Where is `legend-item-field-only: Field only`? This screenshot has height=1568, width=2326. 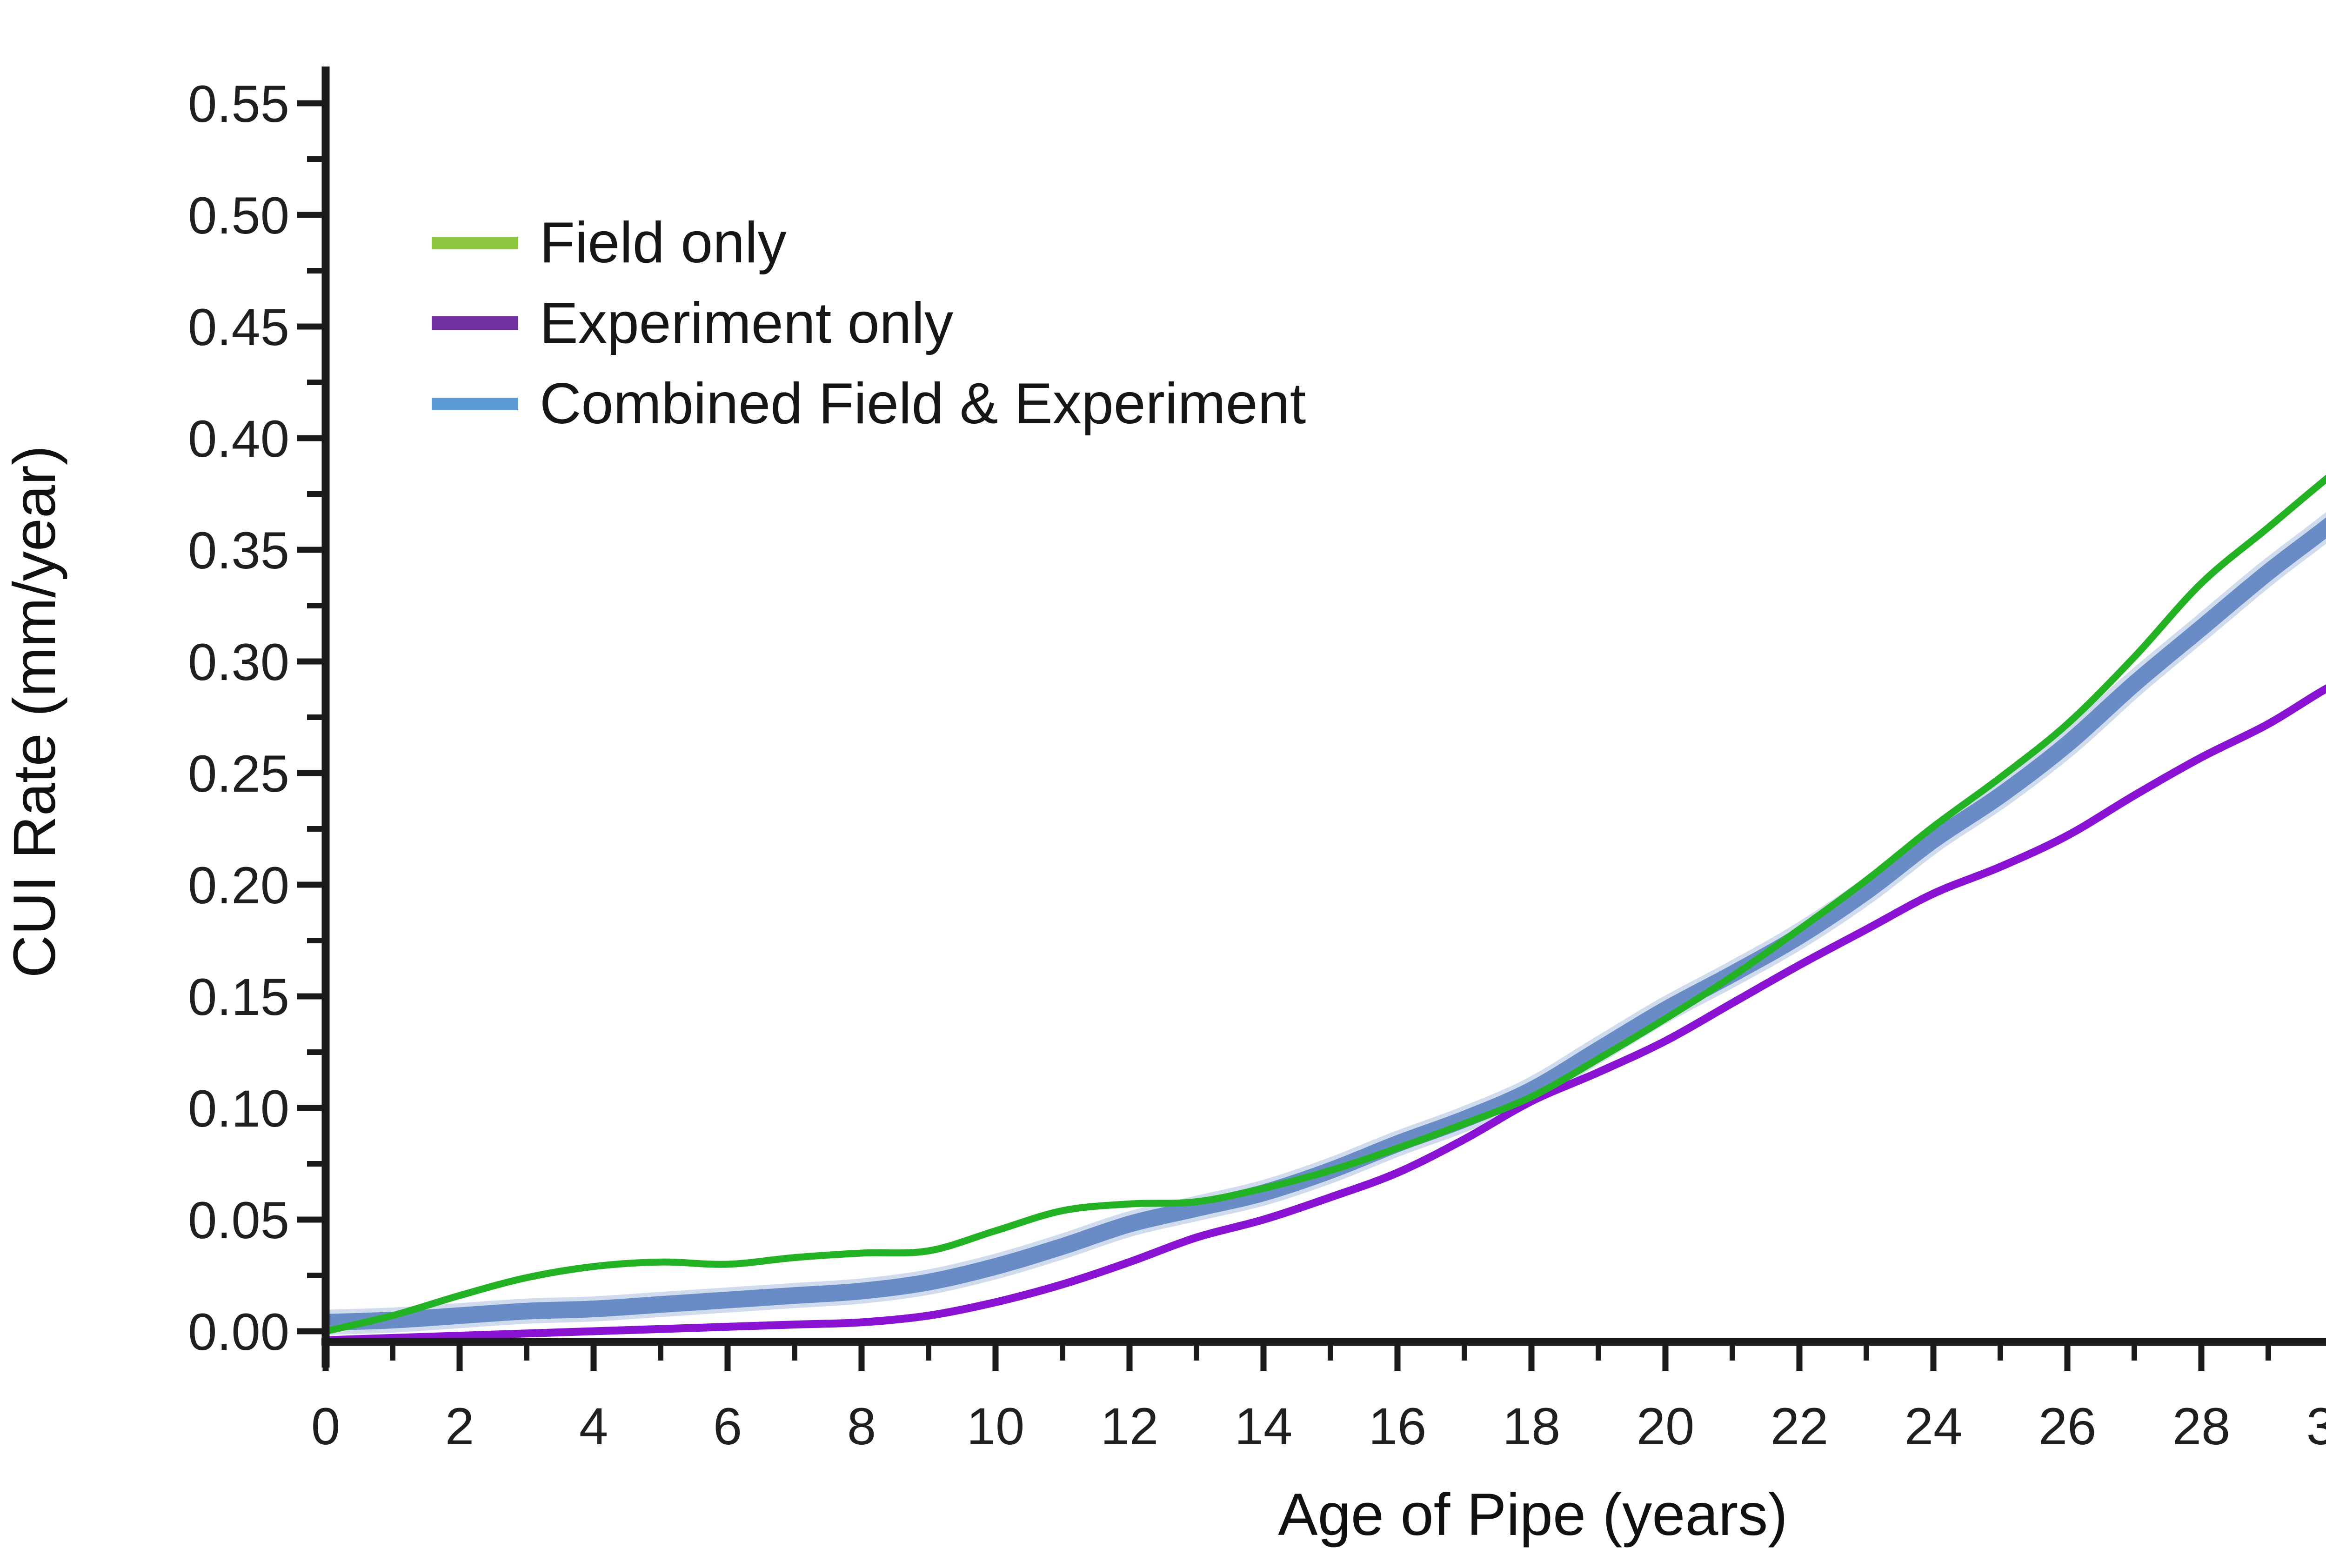 legend-item-field-only: Field only is located at coordinates (869, 243).